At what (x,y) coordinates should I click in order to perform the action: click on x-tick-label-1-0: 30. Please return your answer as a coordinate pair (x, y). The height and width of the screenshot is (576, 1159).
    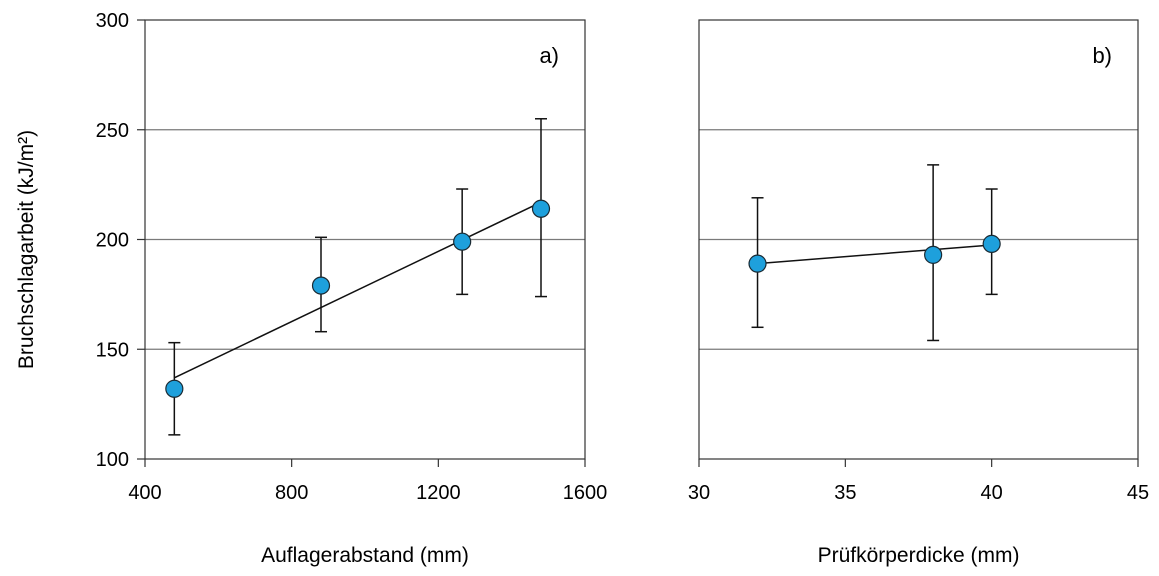
    Looking at the image, I should click on (699, 493).